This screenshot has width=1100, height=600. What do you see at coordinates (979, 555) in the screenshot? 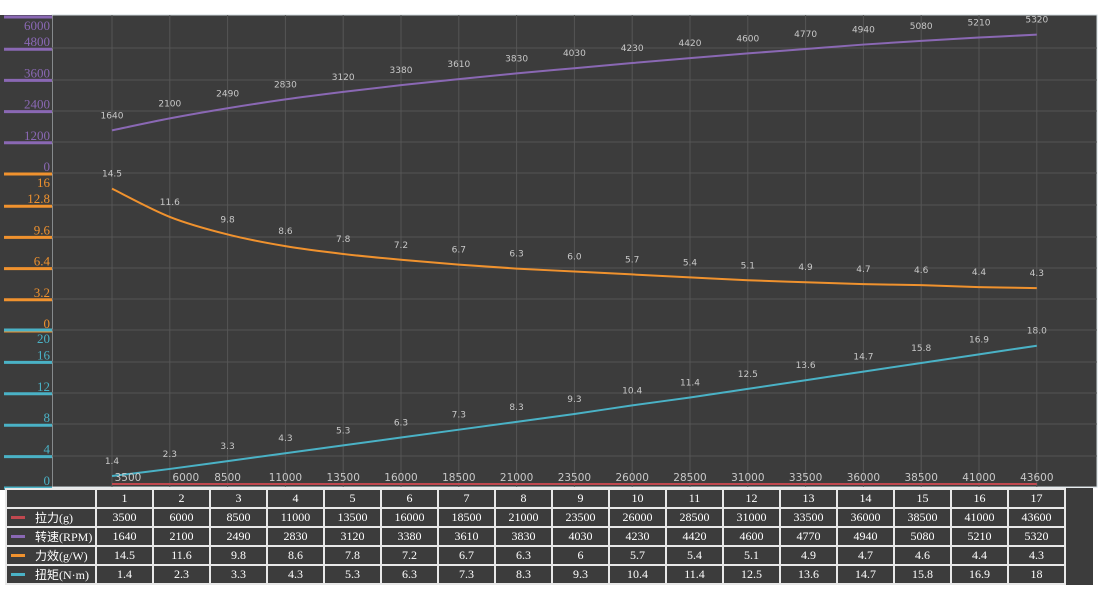
I see `table-cell: 4.4` at bounding box center [979, 555].